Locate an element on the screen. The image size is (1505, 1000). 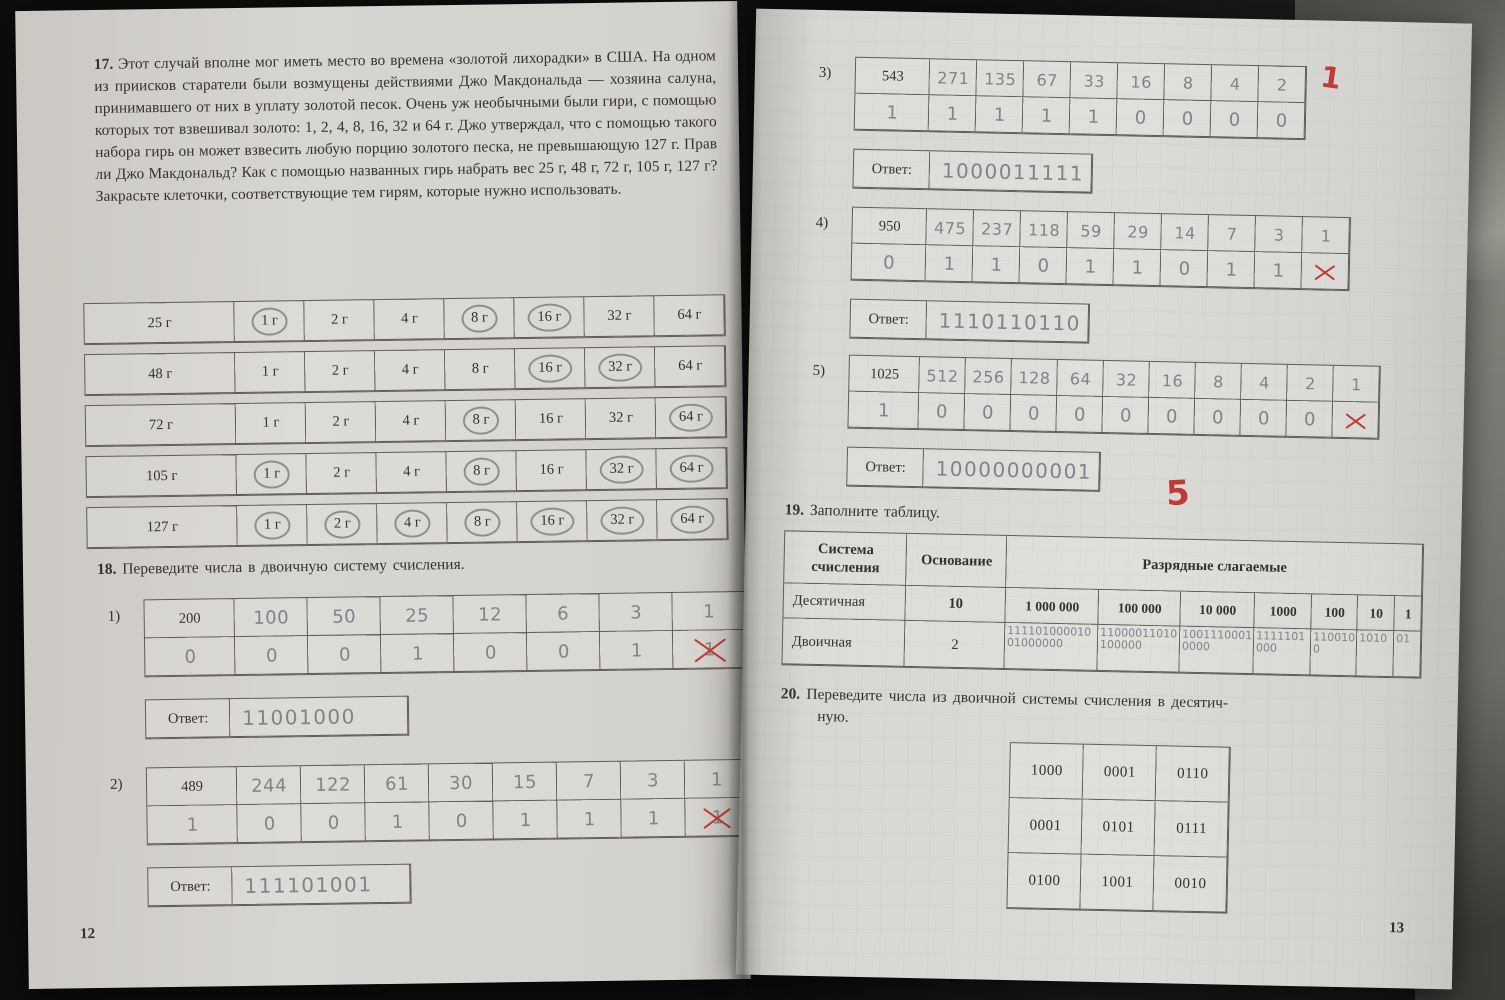
half-value-cell: 2 is located at coordinates (1282, 84).